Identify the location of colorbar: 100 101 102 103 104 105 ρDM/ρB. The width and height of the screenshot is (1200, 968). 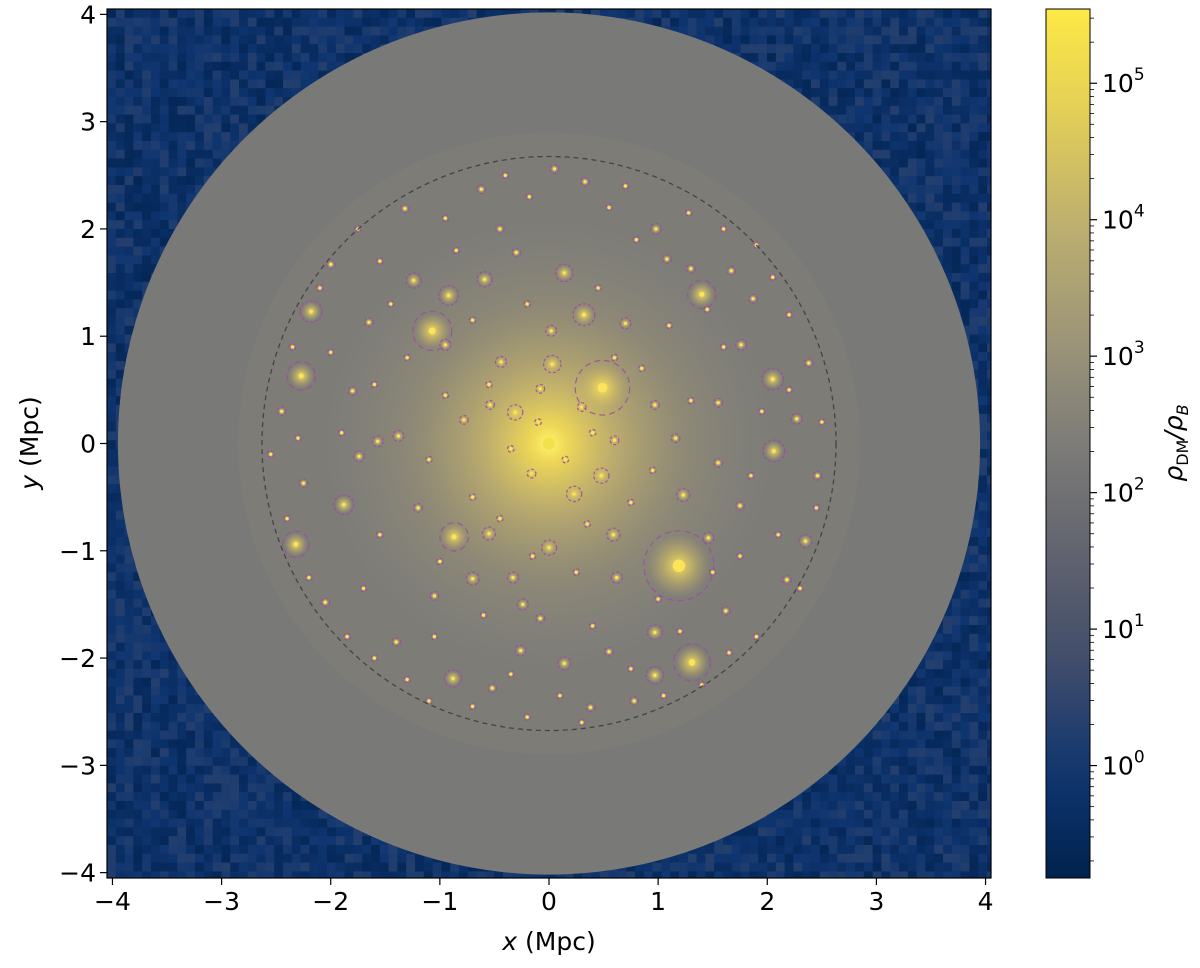
(1118, 443).